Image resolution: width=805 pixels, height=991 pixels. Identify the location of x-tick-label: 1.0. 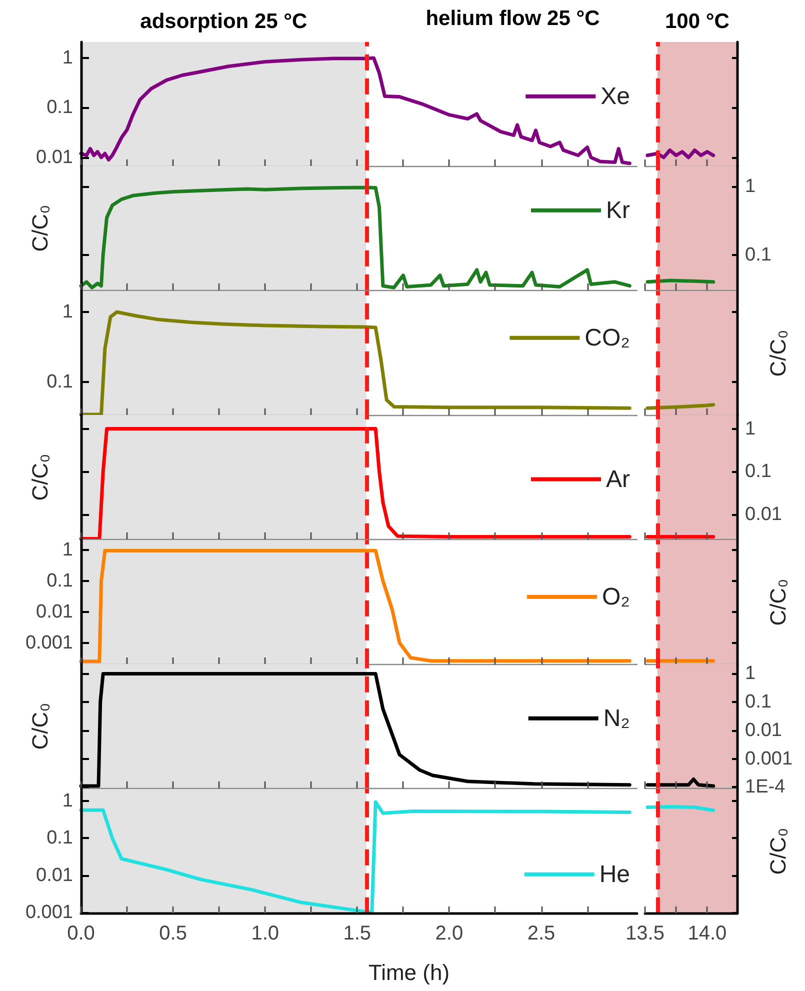
(265, 933).